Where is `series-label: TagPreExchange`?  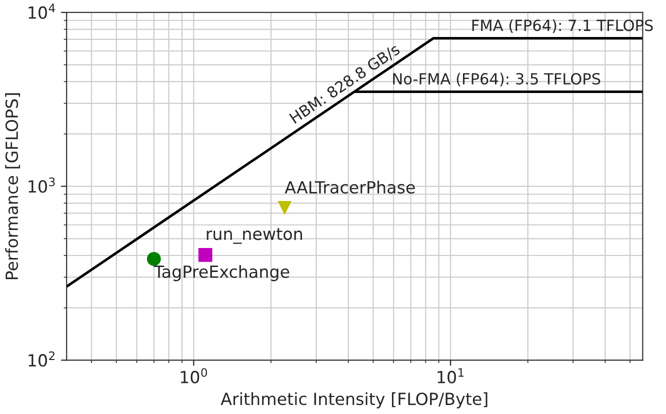 series-label: TagPreExchange is located at coordinates (222, 273).